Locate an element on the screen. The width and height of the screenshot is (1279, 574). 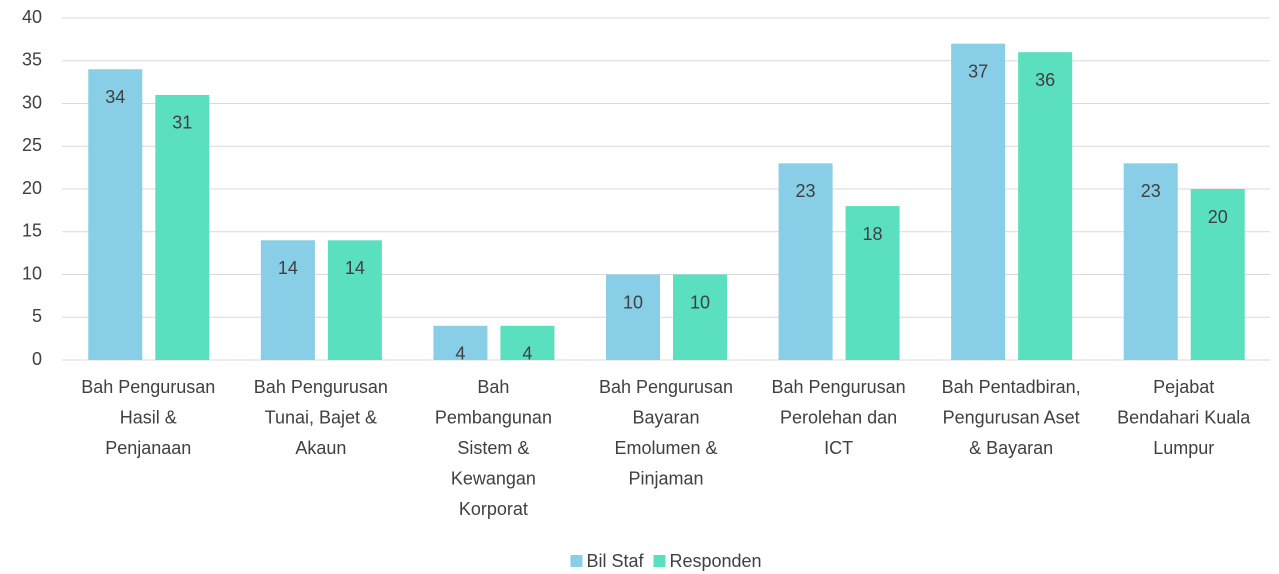
legend-label: Bil Staf is located at coordinates (615, 561).